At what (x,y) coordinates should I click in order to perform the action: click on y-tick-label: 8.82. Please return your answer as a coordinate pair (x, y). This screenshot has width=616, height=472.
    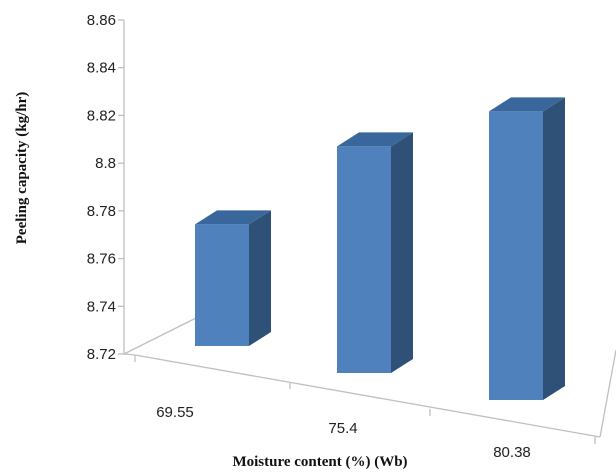
    Looking at the image, I should click on (101, 115).